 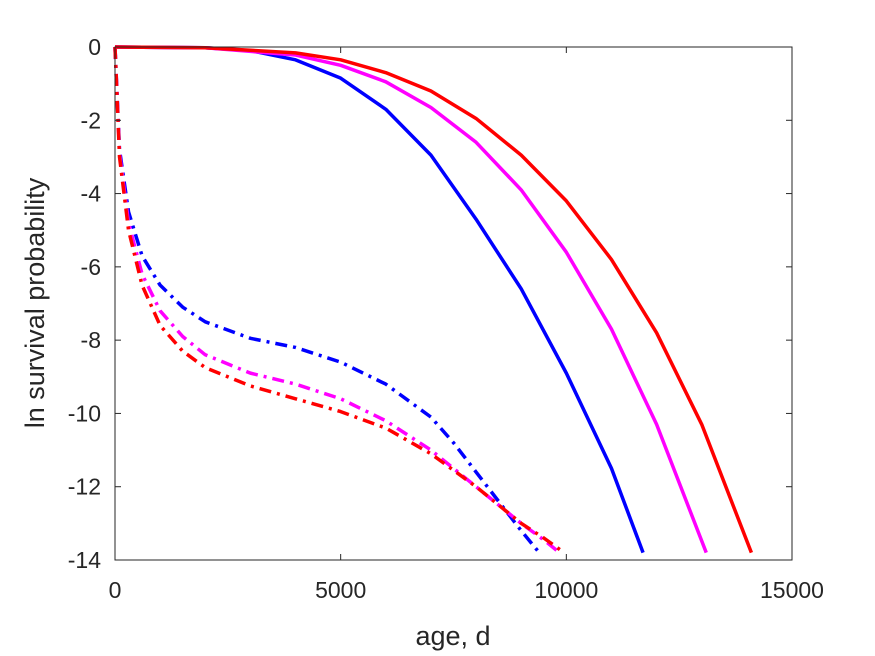 I want to click on x-axis-title: age, d, so click(x=452, y=636).